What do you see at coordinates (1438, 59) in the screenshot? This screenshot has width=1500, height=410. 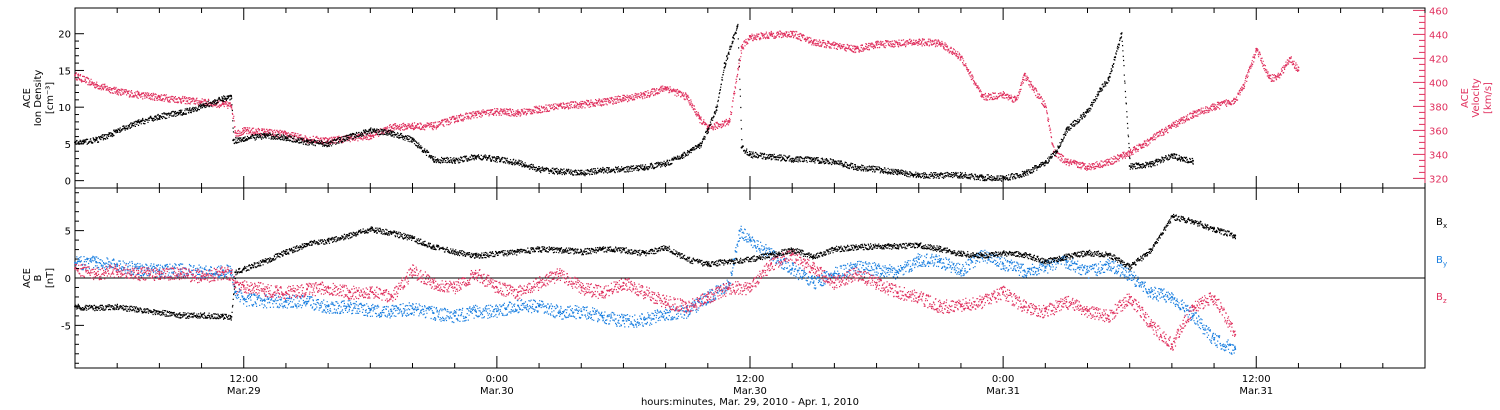 I see `velocity-tick-label: 420` at bounding box center [1438, 59].